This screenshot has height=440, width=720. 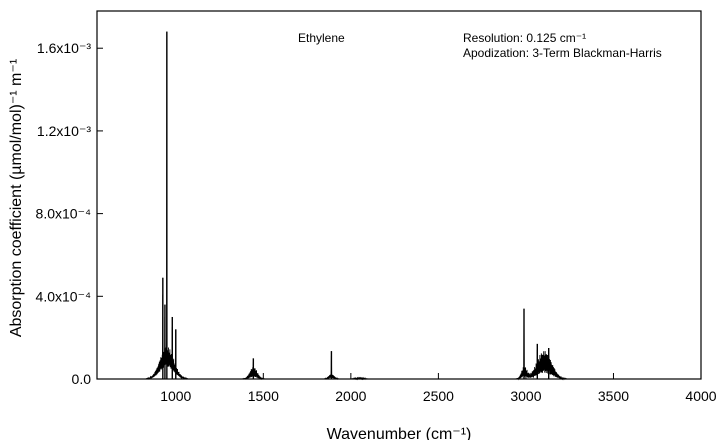 I want to click on x-tick-label: 3500, so click(x=613, y=396).